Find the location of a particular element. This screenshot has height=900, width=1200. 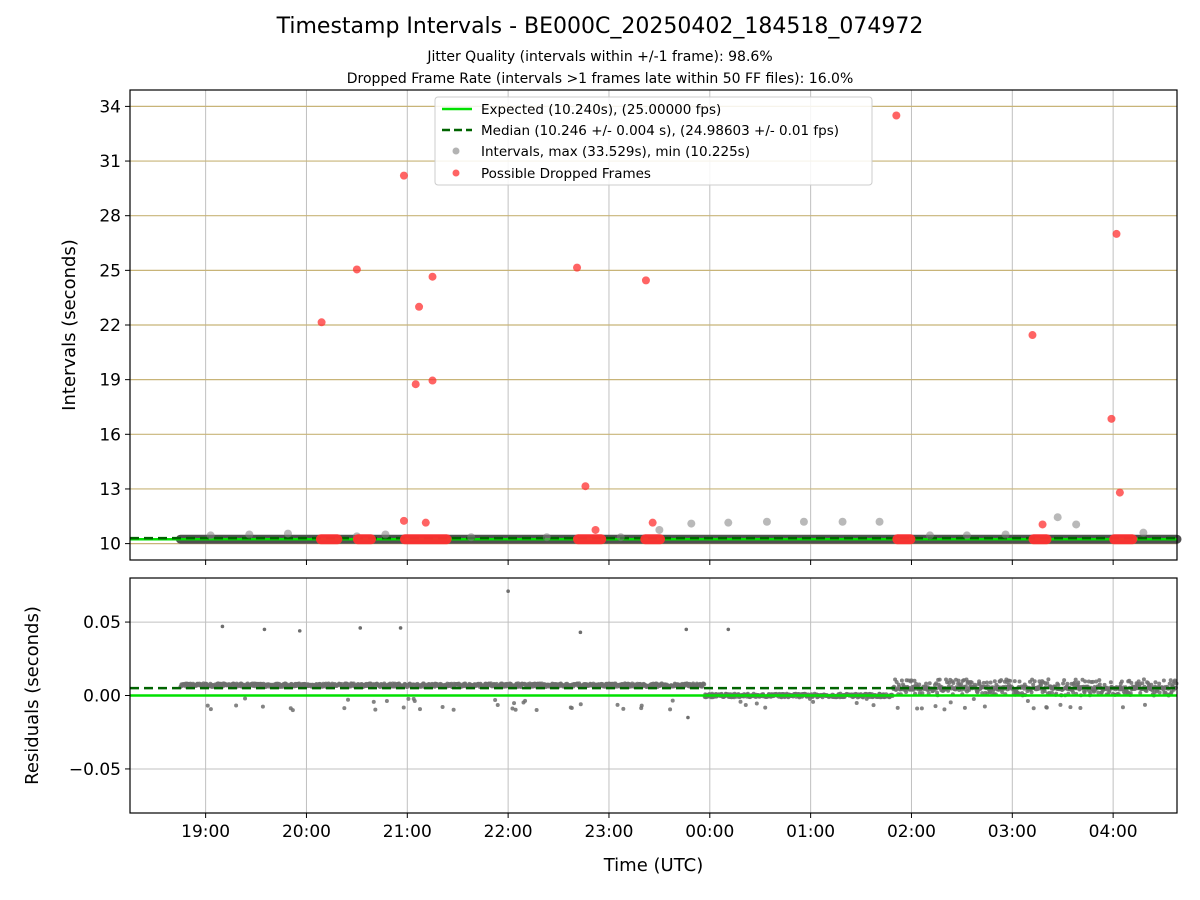

x-tick-label: 21:00 is located at coordinates (407, 832).